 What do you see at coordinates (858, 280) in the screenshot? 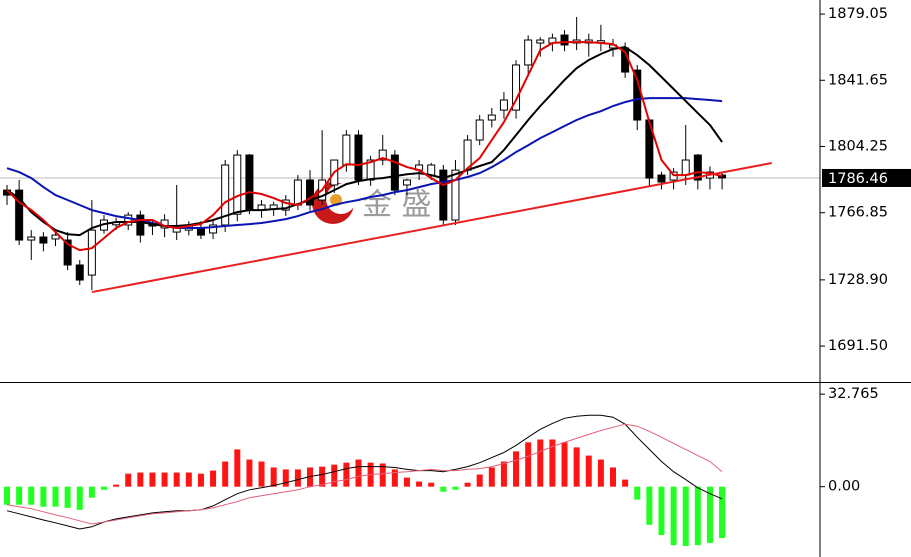
I see `y-tick-label: 1728.90` at bounding box center [858, 280].